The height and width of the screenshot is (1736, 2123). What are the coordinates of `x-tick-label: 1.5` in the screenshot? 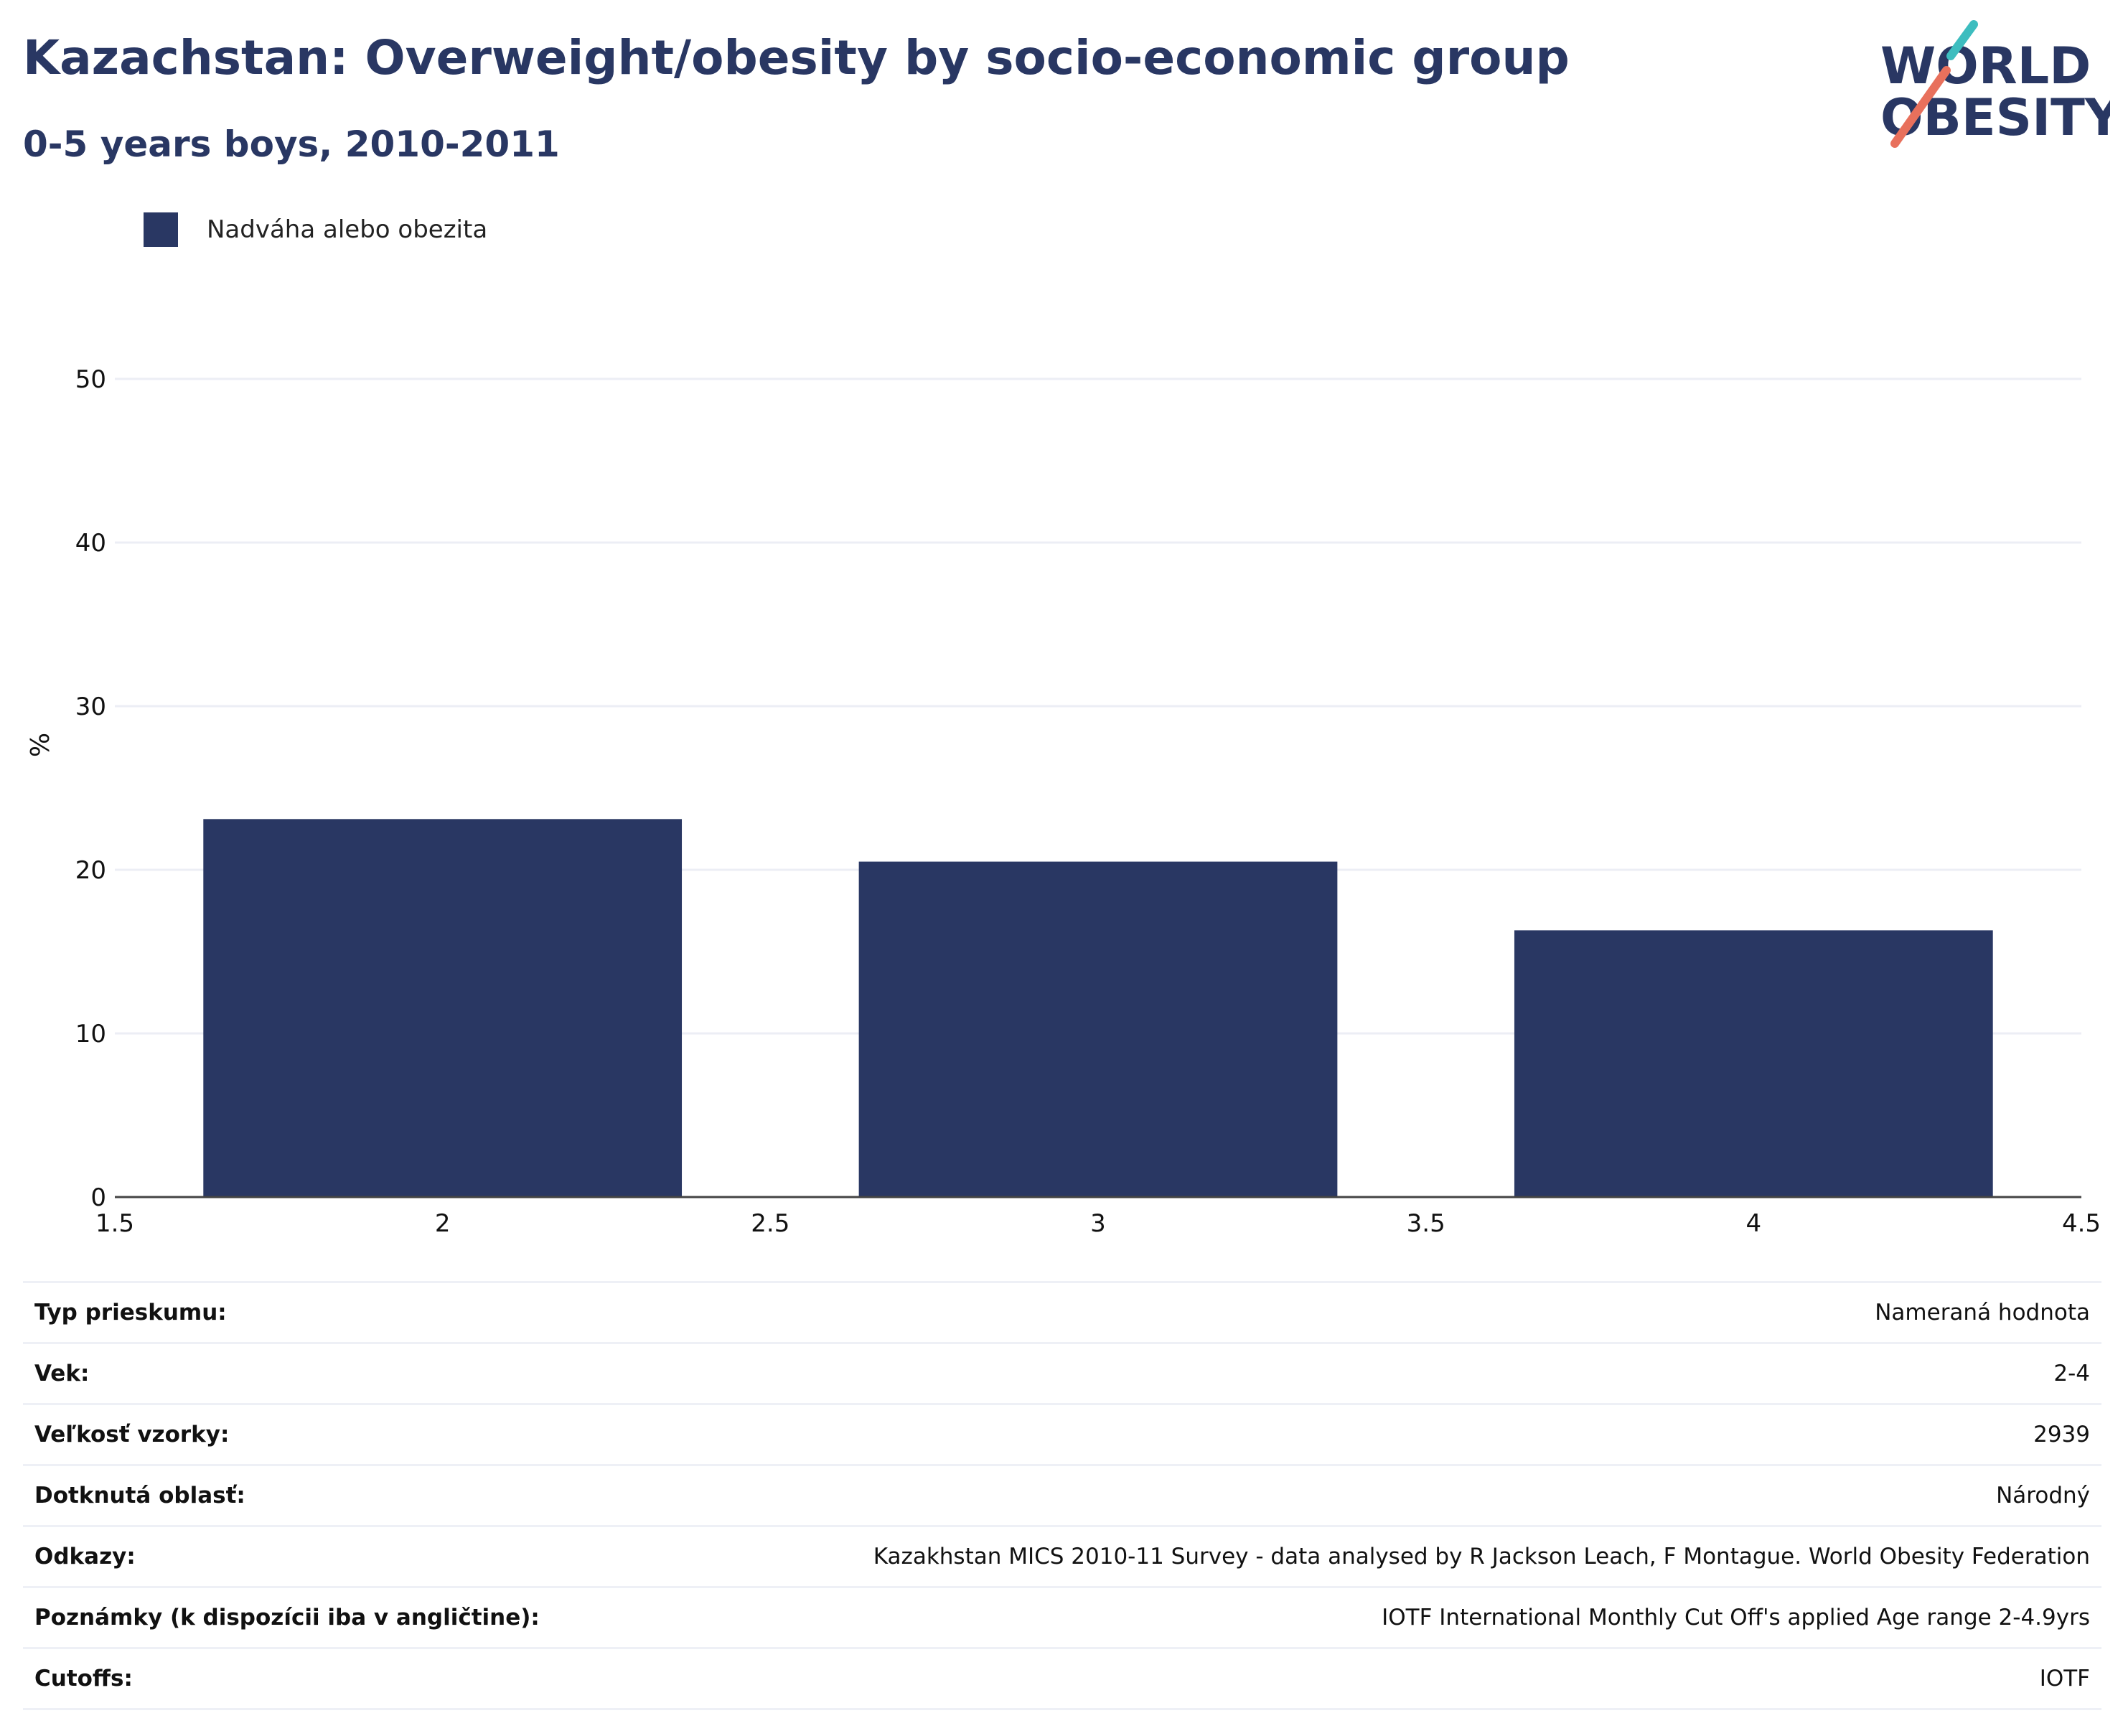 It's located at (114, 1223).